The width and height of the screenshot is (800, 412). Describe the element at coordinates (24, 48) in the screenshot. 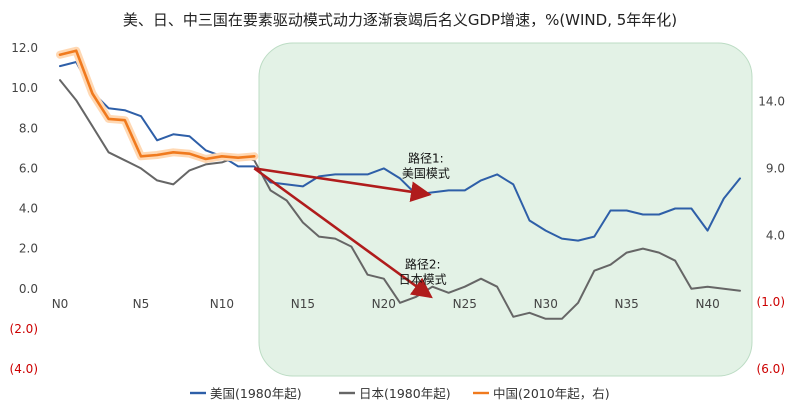

I see `y-left-tick-label: 12.0` at that location.